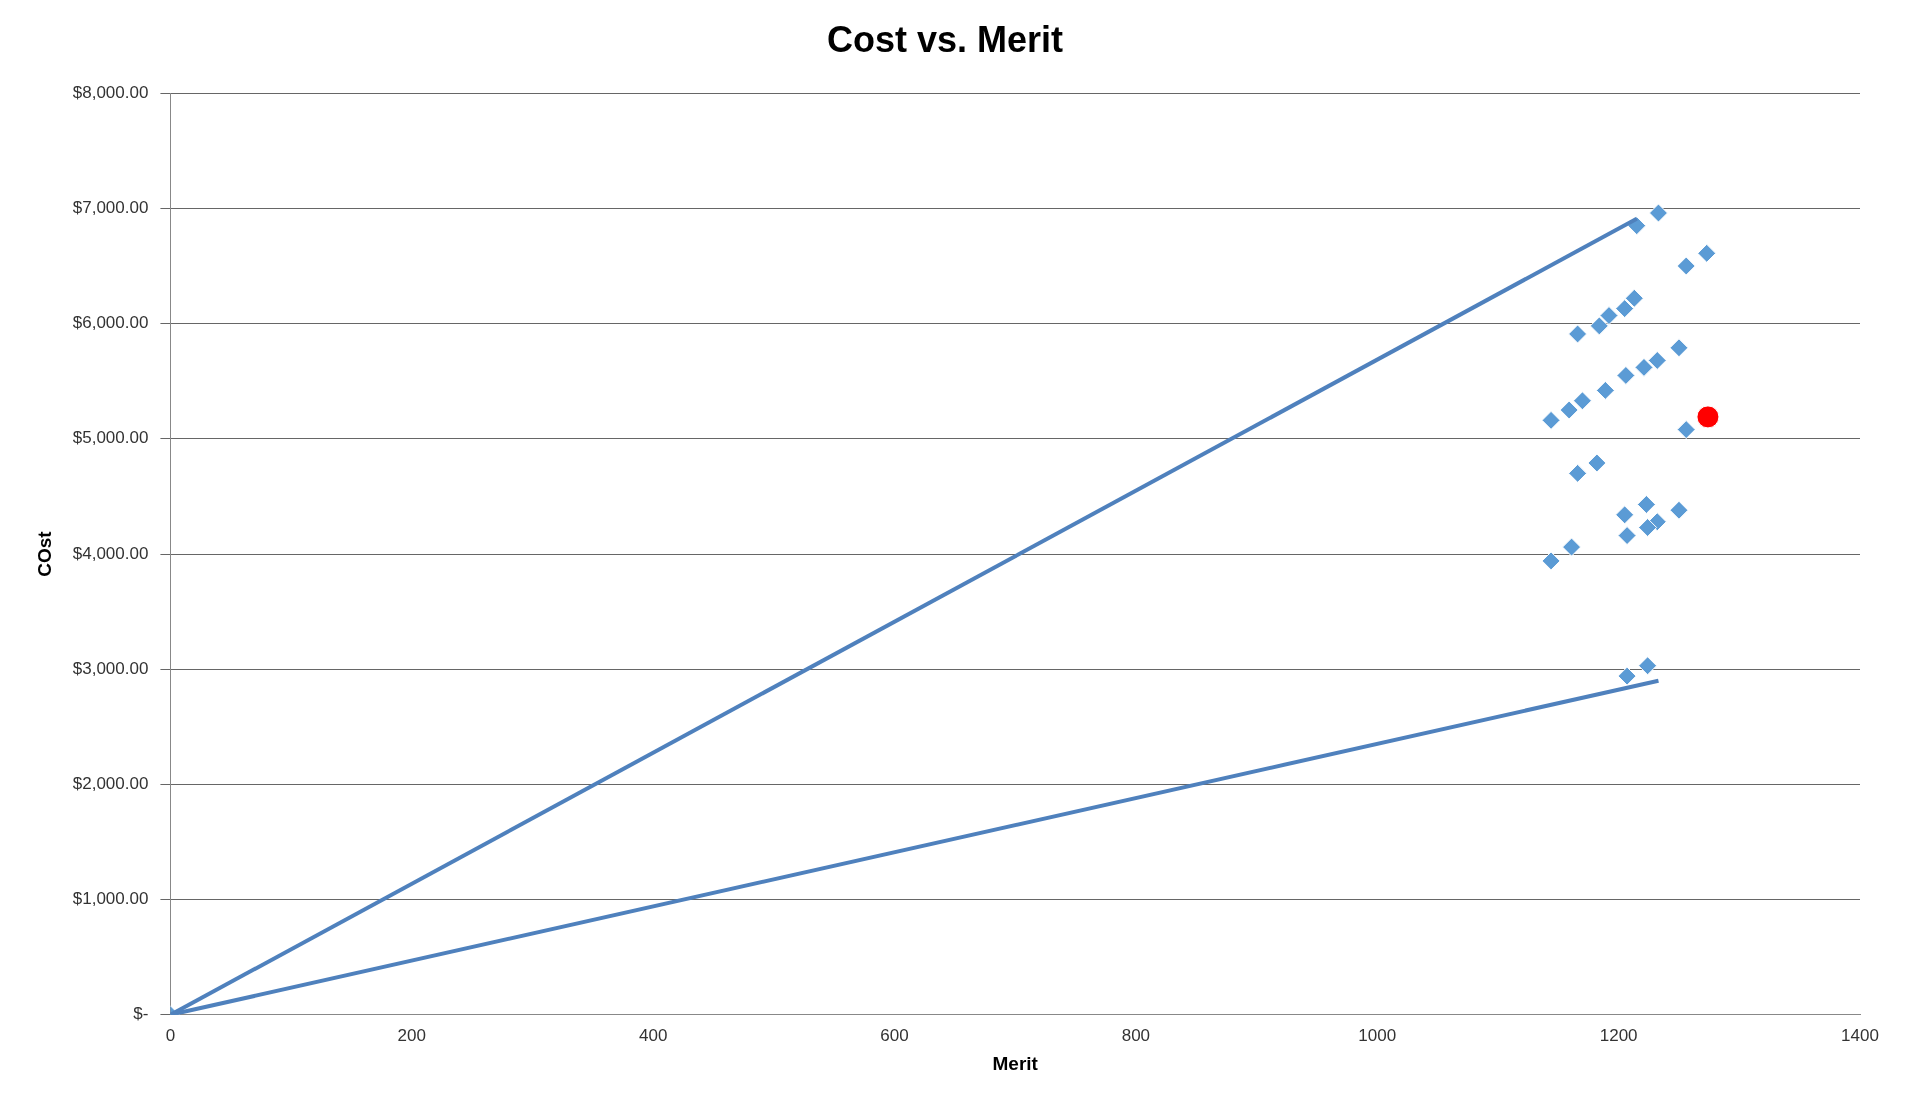  What do you see at coordinates (1377, 1035) in the screenshot?
I see `x-tick-label: 1000` at bounding box center [1377, 1035].